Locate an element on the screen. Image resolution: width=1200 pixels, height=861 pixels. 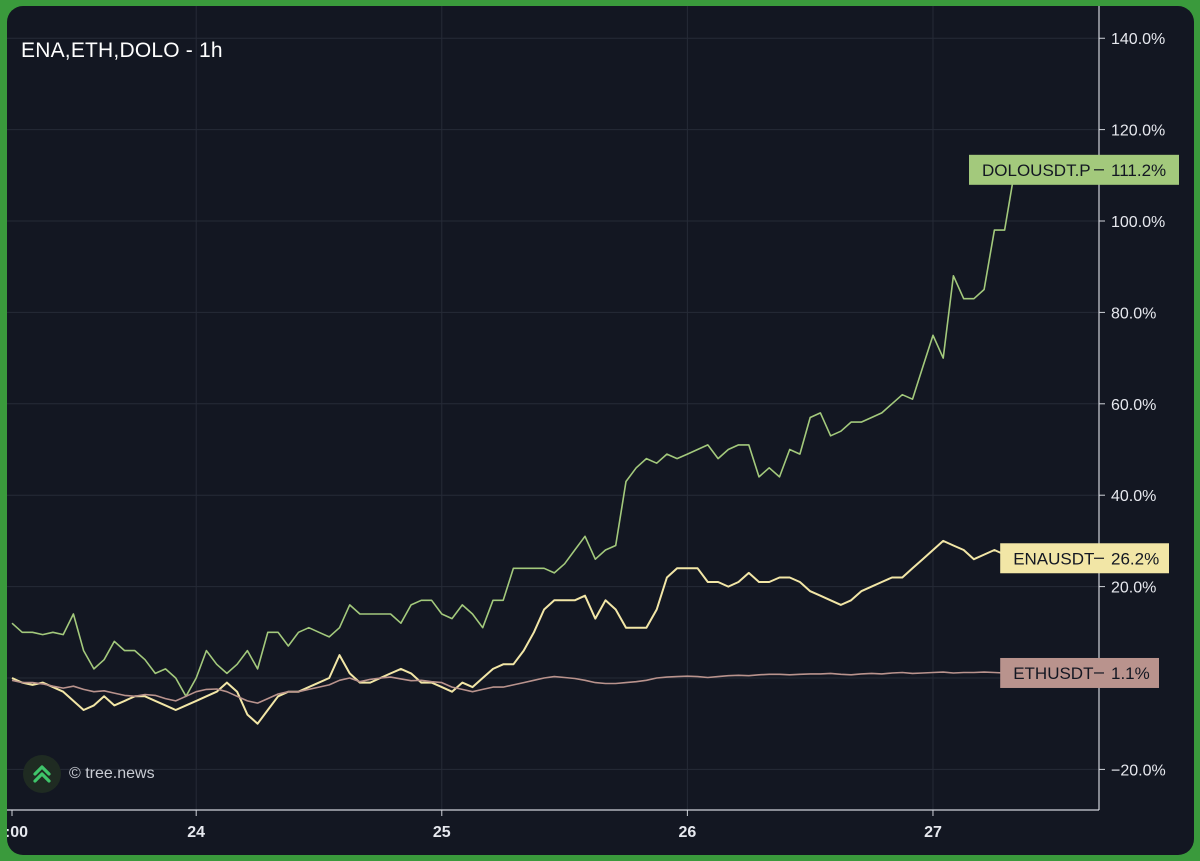
series-line-ethusdt is located at coordinates (508, 687).